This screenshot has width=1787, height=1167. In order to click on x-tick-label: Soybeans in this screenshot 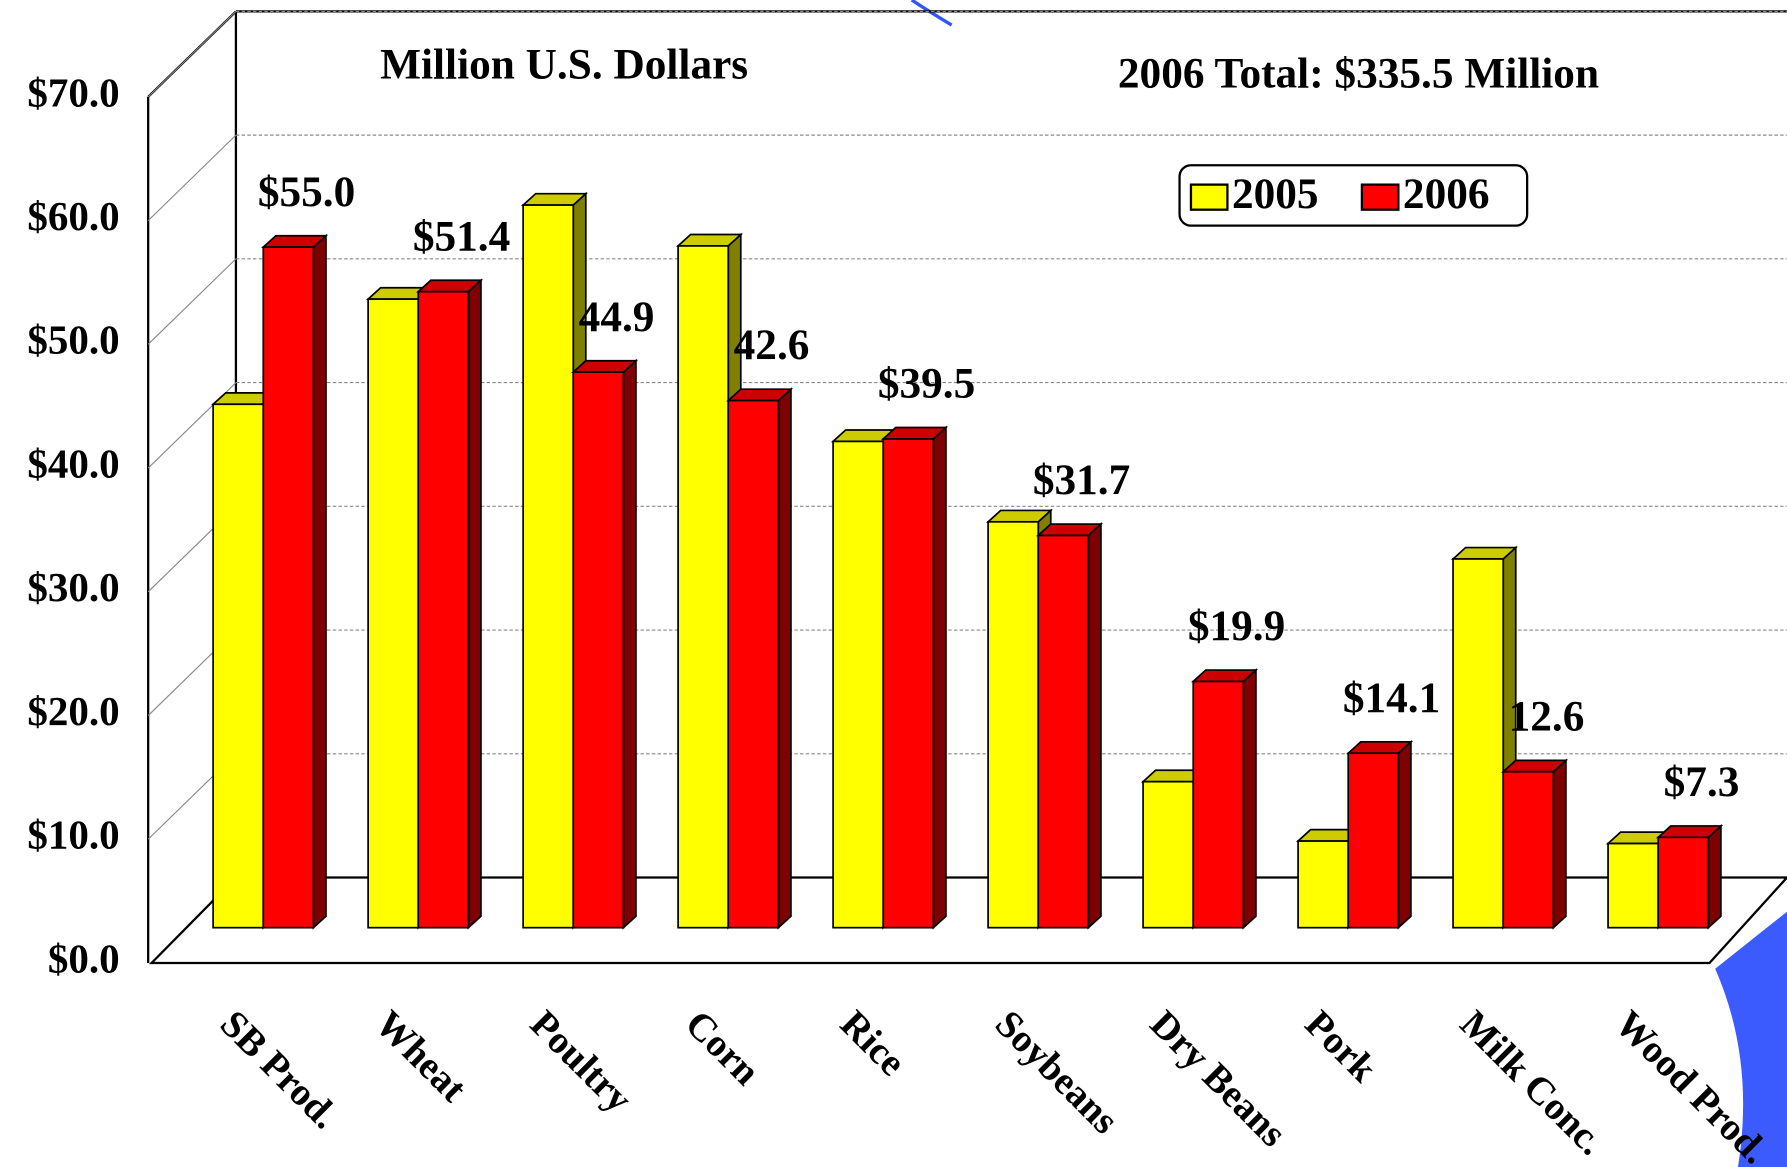, I will do `click(1057, 1072)`.